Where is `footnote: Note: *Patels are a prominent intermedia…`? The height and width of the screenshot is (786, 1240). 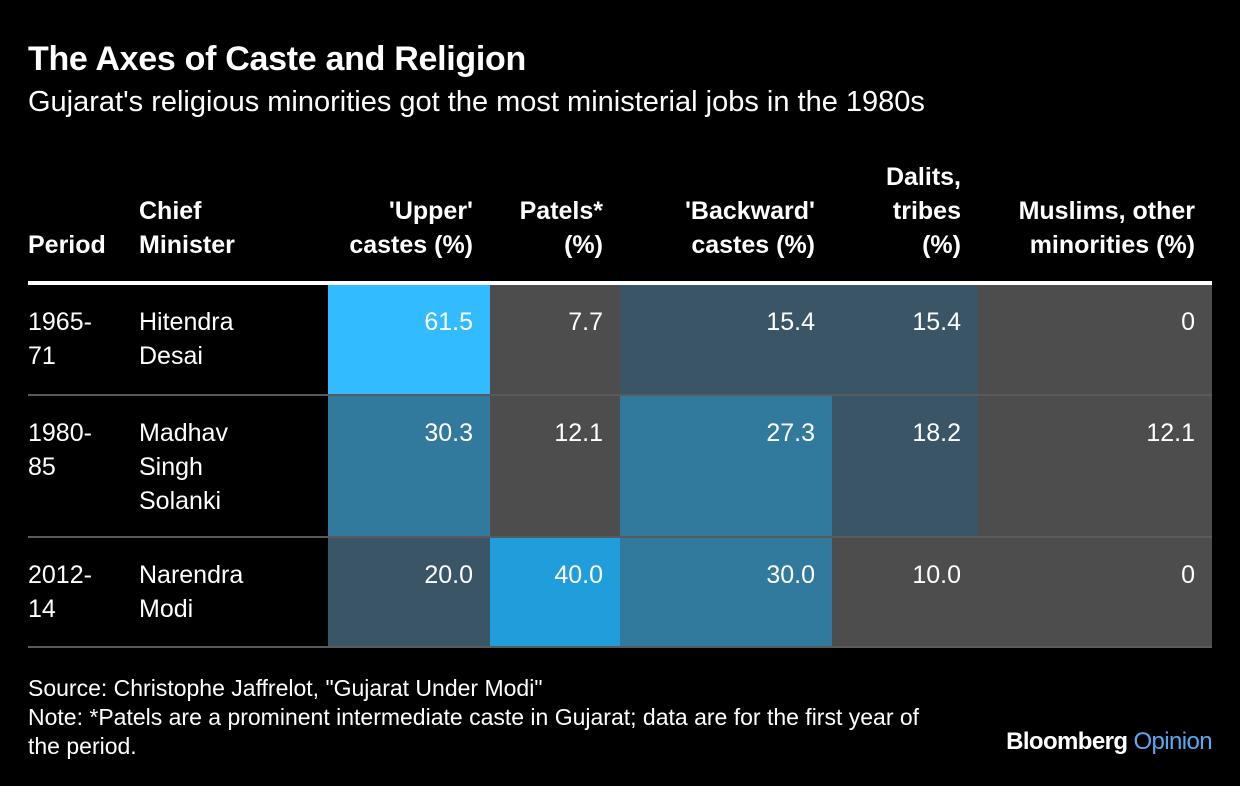
footnote: Note: *Patels are a prominent intermedia… is located at coordinates (474, 731).